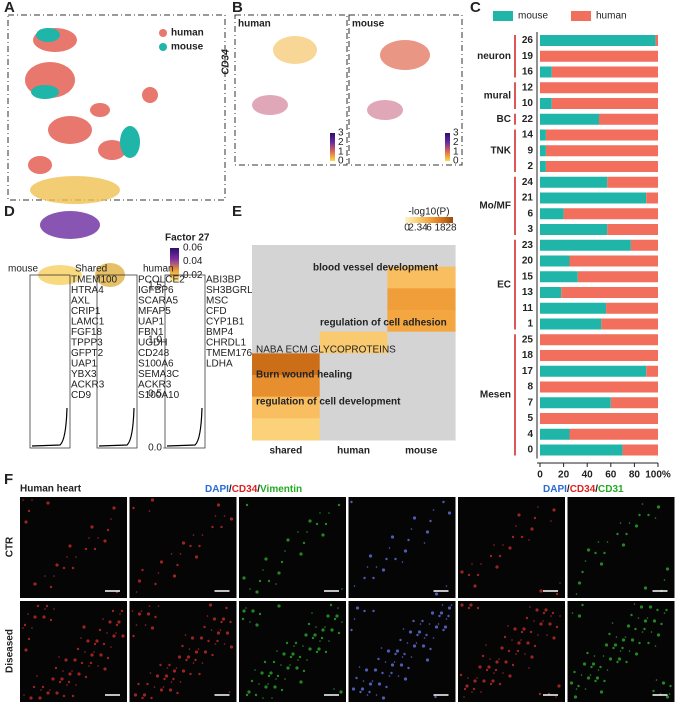 The height and width of the screenshot is (703, 676). I want to click on stain-part: /, so click(258, 489).